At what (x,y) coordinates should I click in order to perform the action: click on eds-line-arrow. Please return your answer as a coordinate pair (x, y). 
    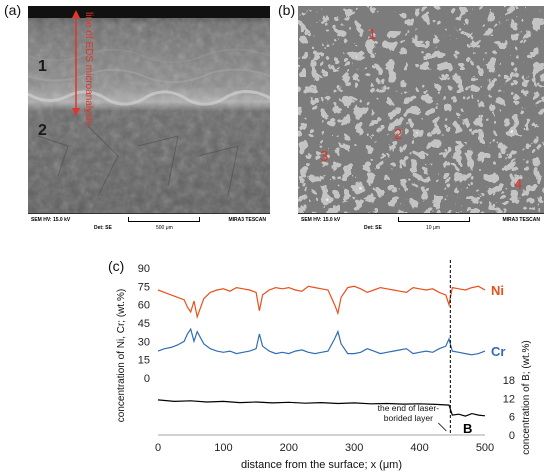
    Looking at the image, I should click on (76, 63).